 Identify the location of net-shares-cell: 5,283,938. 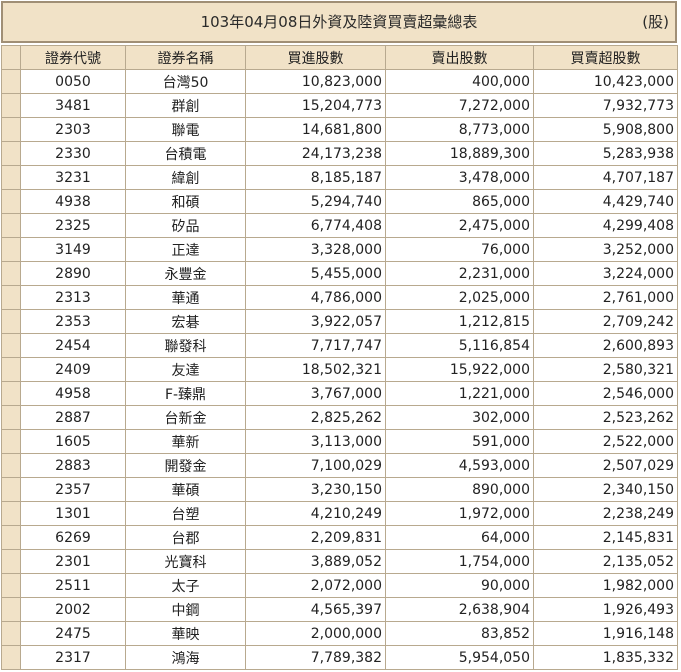
(605, 153).